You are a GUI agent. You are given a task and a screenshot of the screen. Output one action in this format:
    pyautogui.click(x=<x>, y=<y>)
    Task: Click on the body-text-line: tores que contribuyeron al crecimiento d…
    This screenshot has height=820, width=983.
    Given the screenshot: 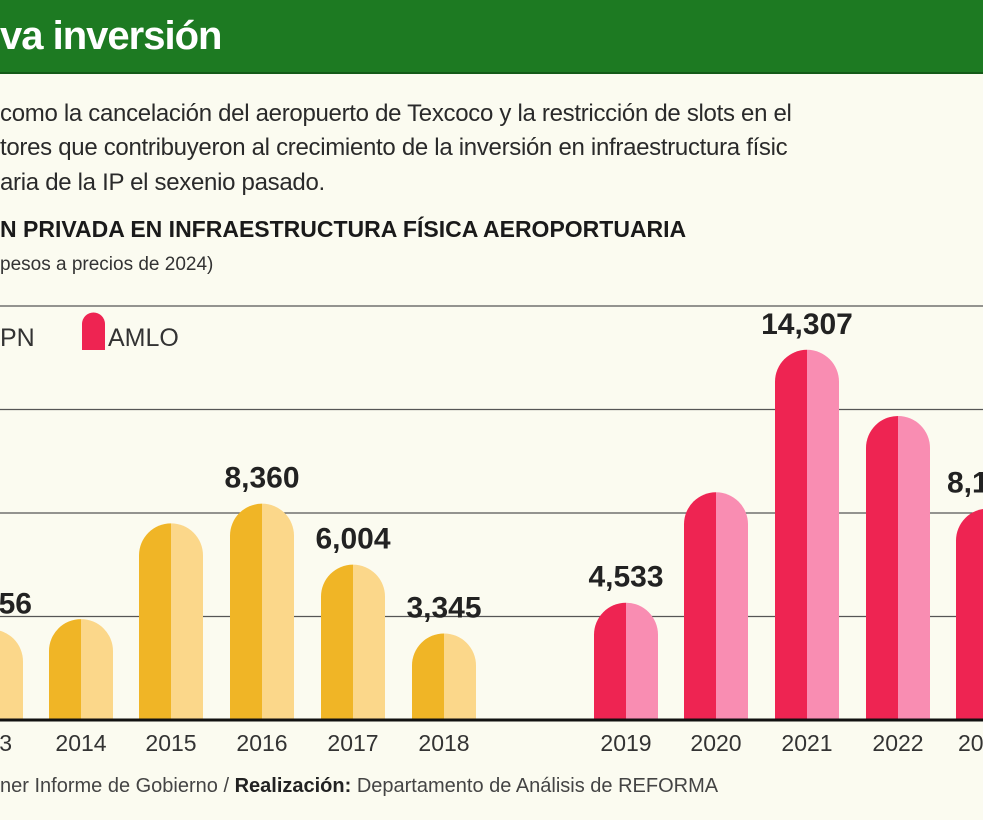 What is the action you would take?
    pyautogui.click(x=394, y=147)
    